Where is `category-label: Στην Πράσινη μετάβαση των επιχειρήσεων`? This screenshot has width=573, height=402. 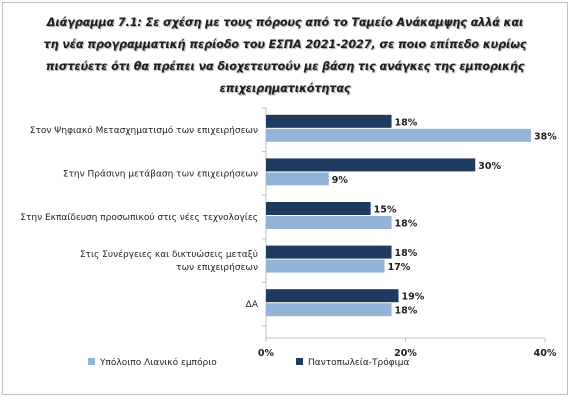 category-label: Στην Πράσινη μετάβαση των επιχειρήσεων is located at coordinates (160, 174).